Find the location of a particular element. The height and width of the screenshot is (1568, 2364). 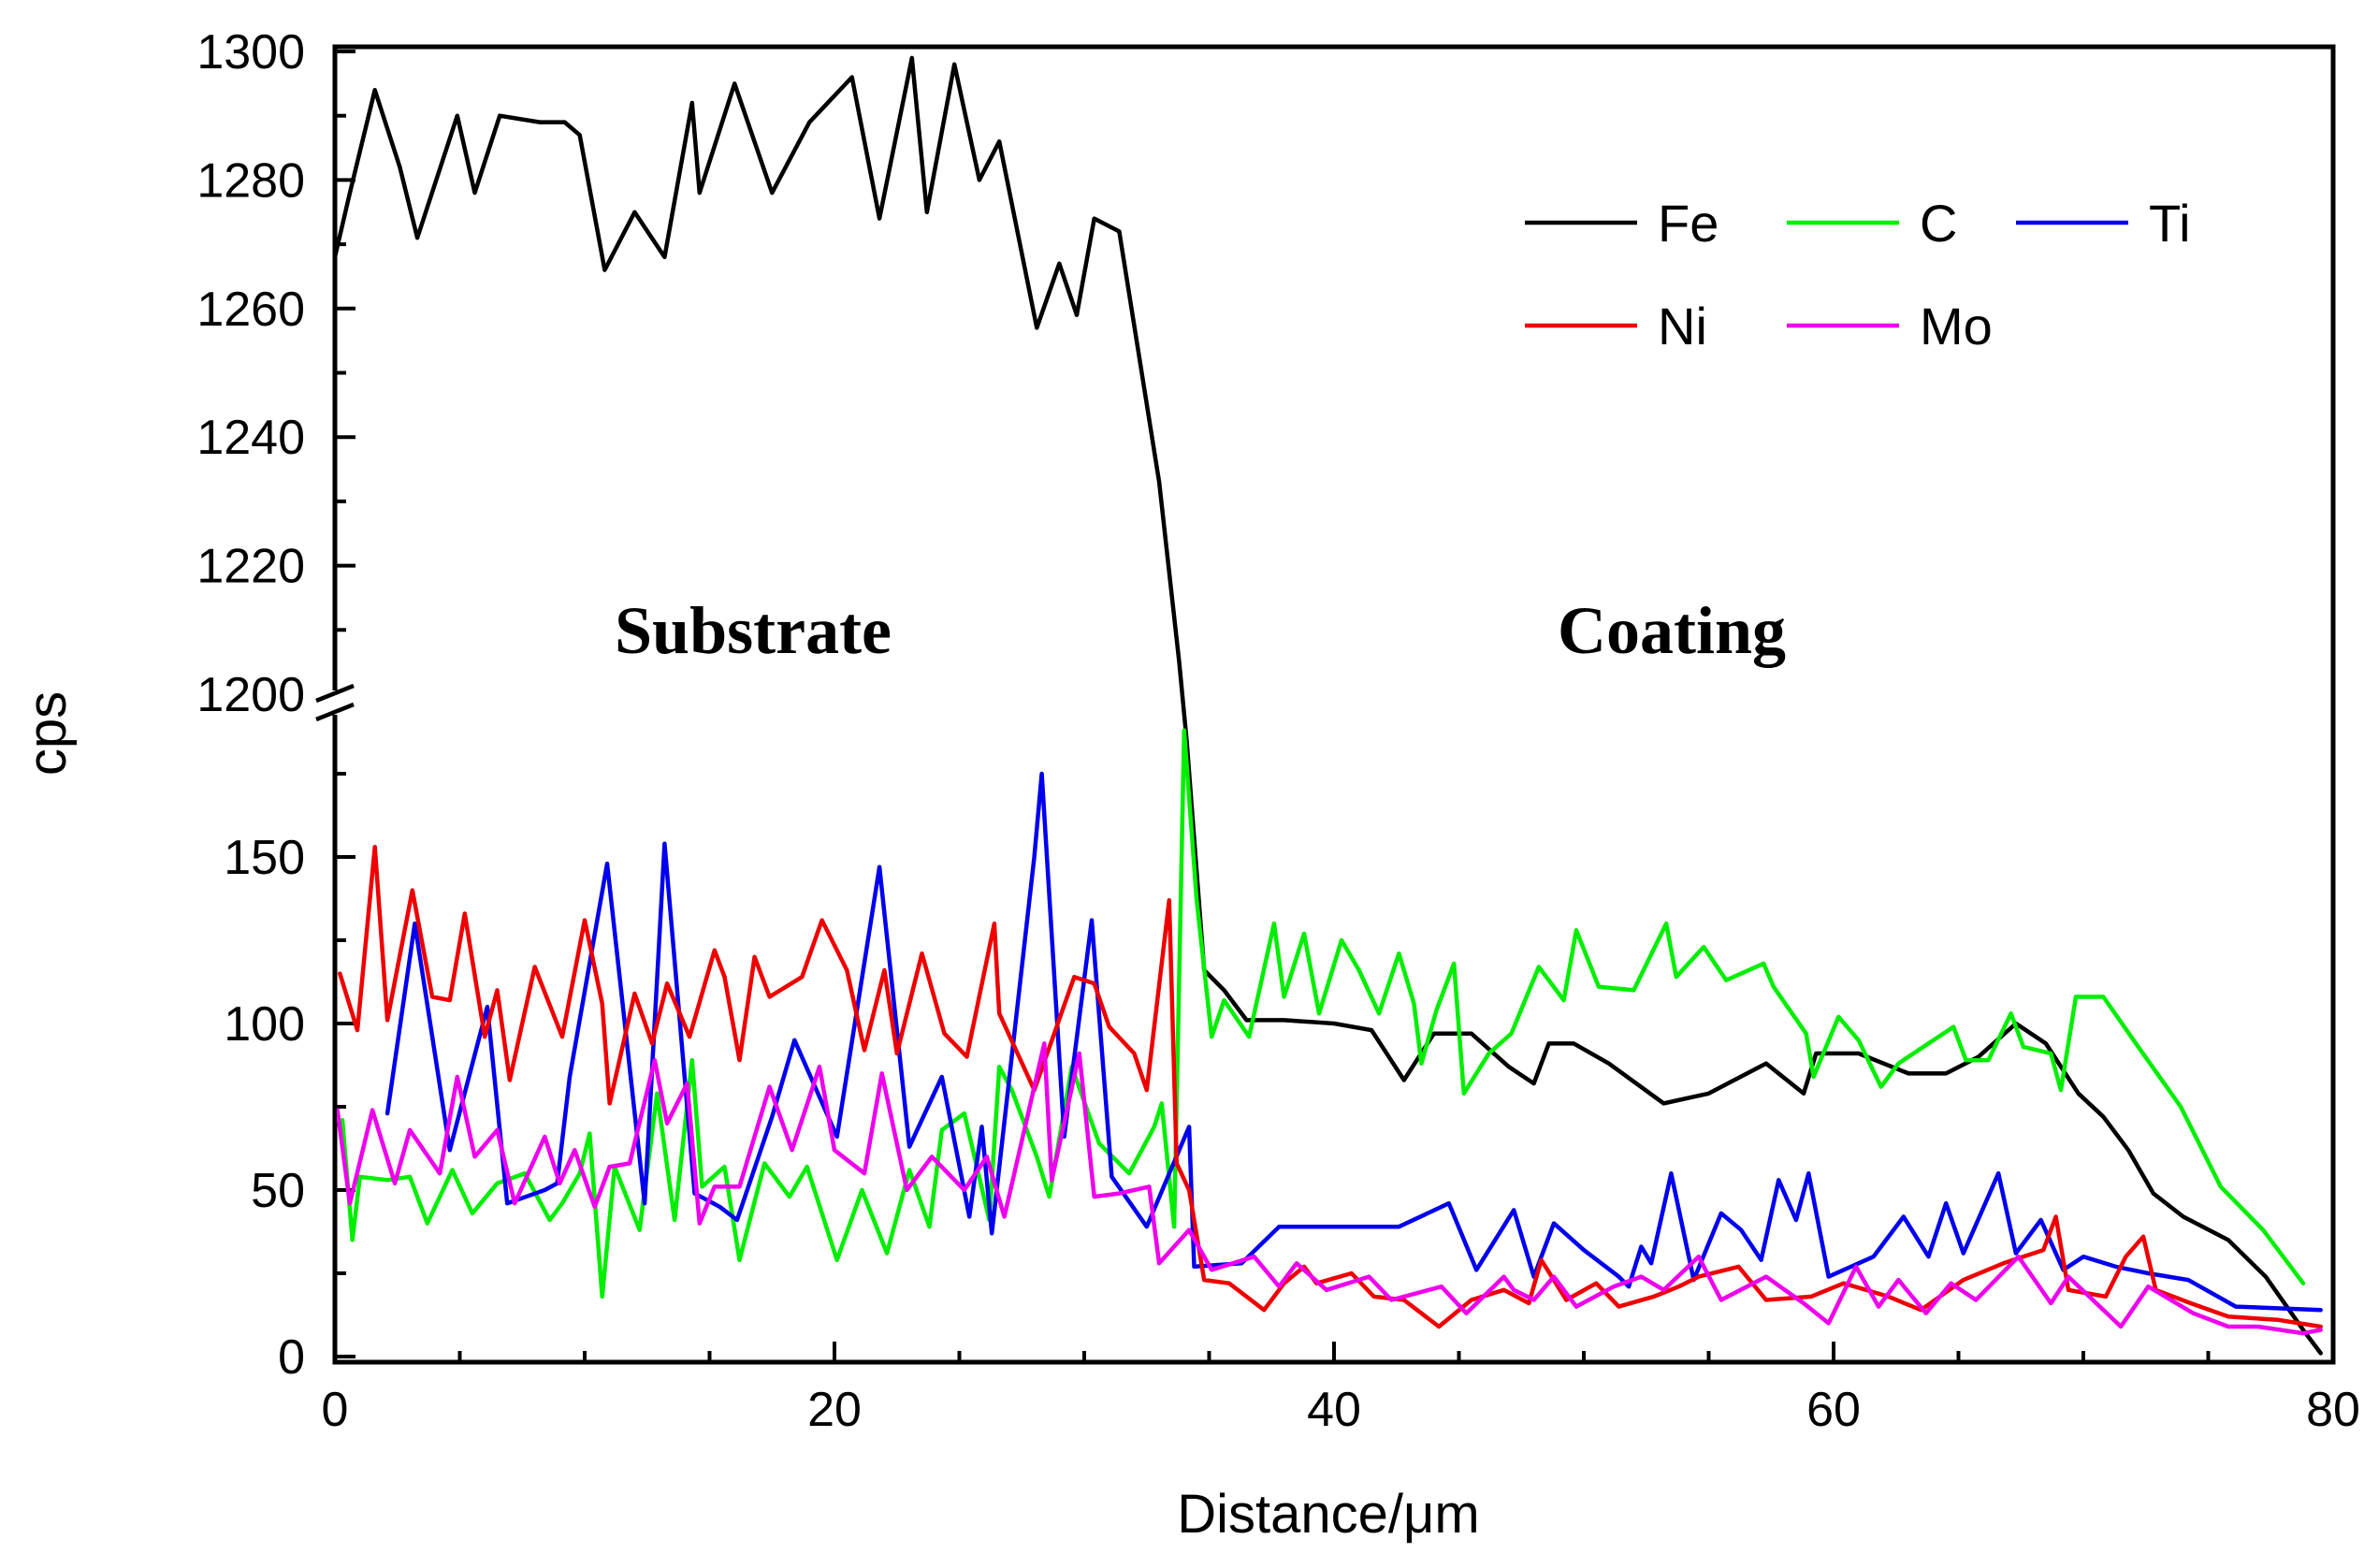

legend-label-ni: Ni is located at coordinates (1682, 327).